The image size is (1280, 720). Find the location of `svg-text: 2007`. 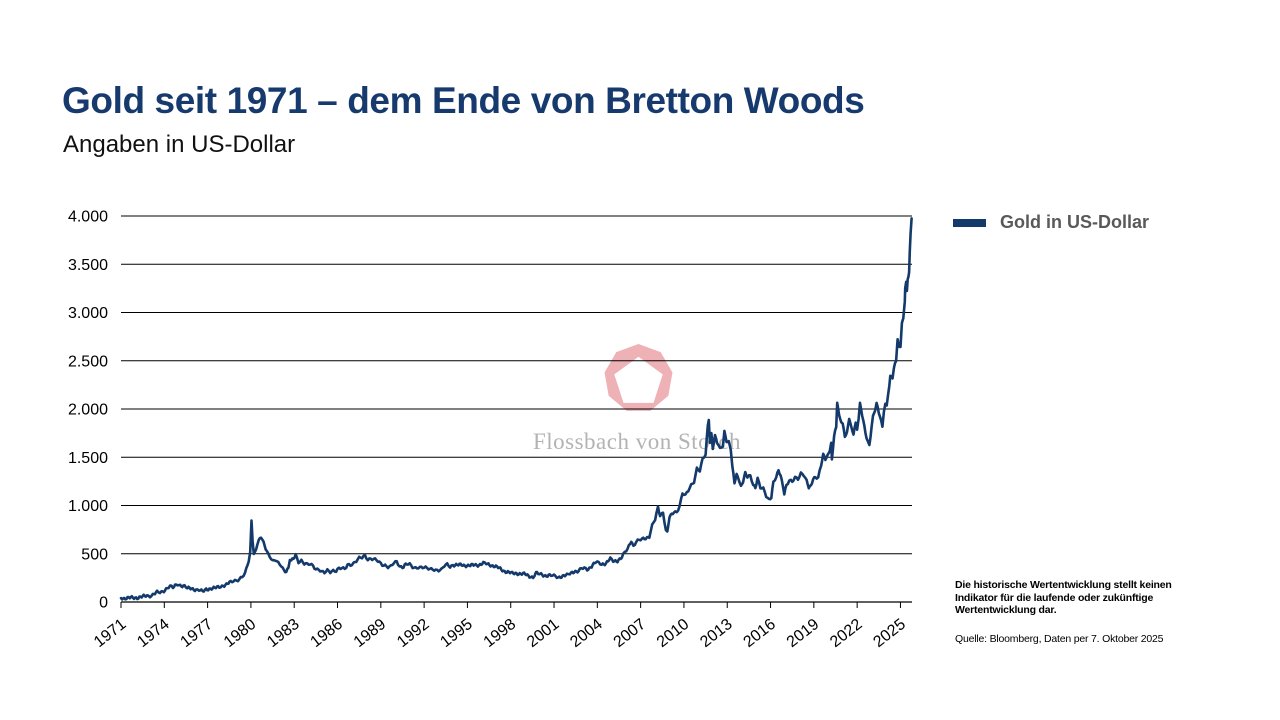

svg-text: 2007 is located at coordinates (630, 633).